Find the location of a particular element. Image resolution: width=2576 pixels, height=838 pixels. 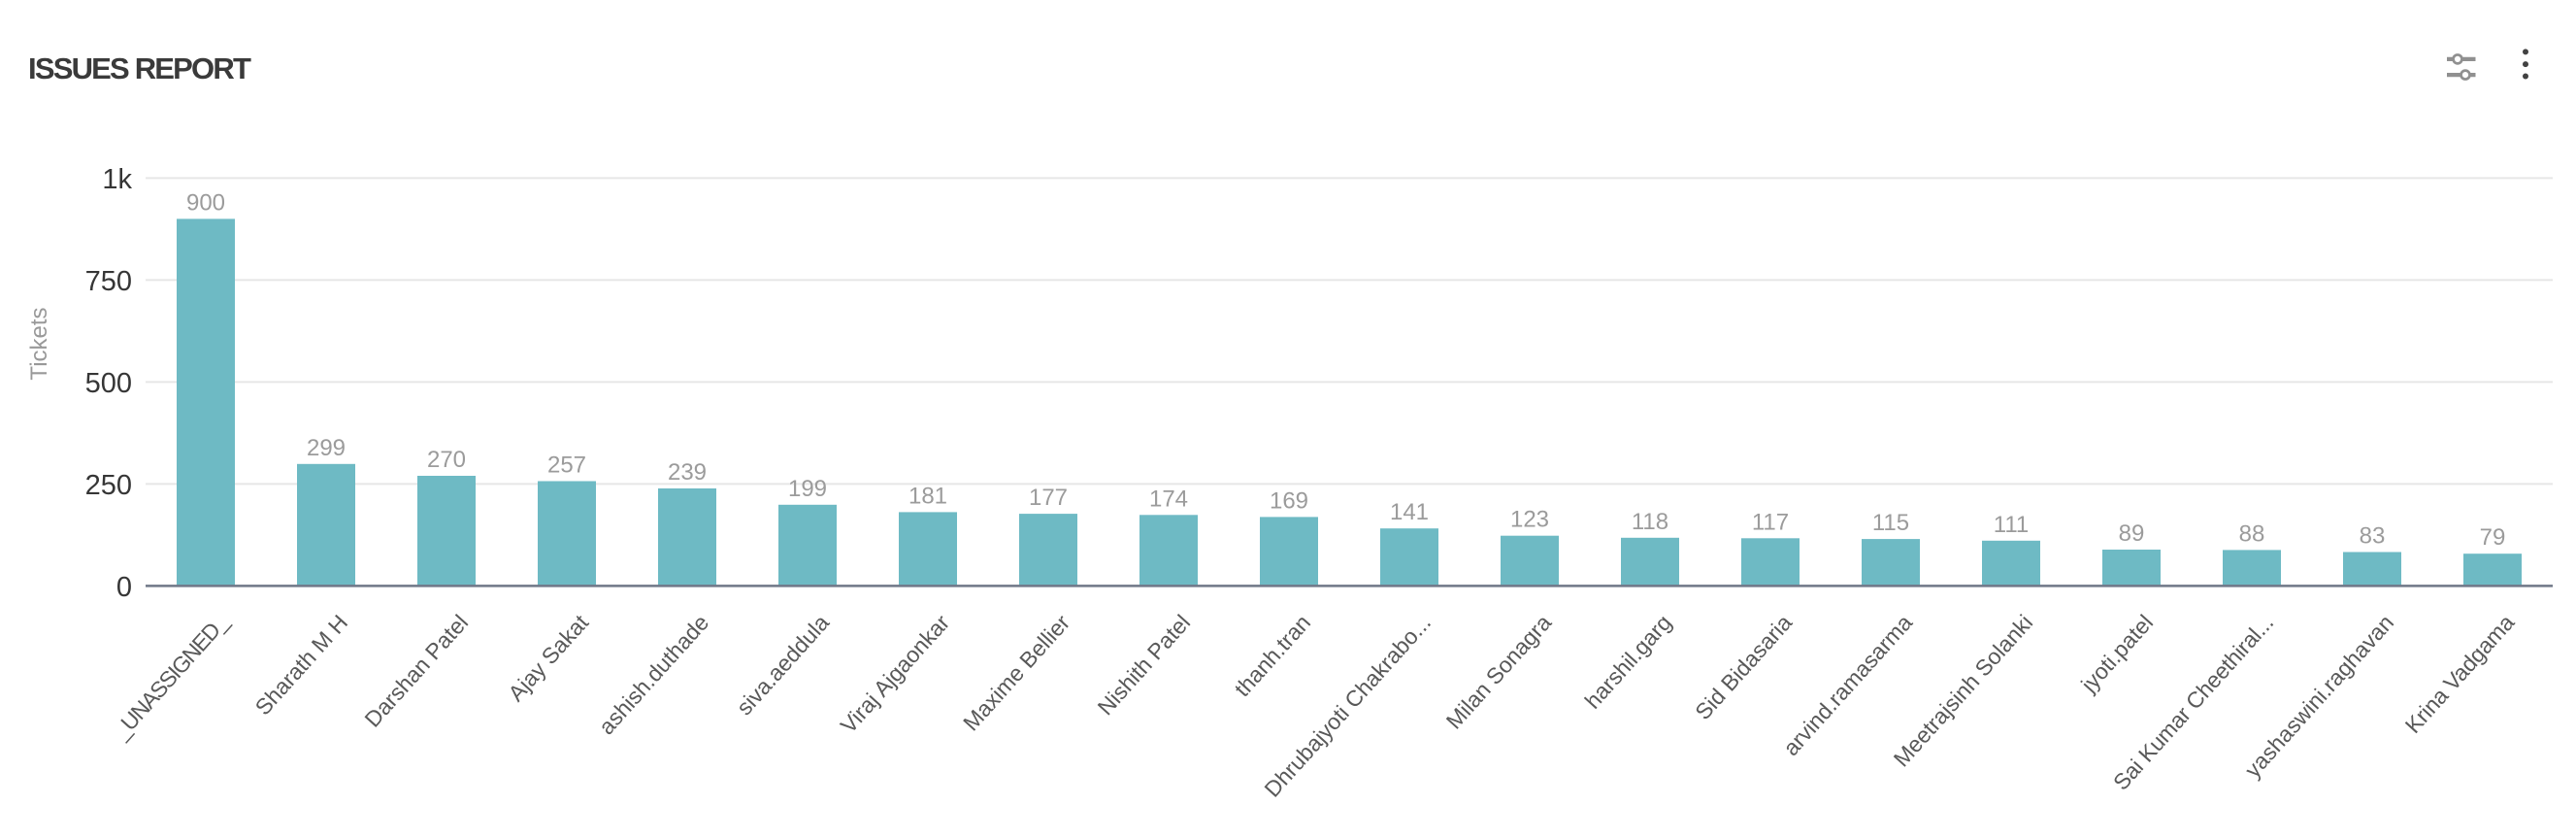

svg-text: 169 is located at coordinates (1289, 500).